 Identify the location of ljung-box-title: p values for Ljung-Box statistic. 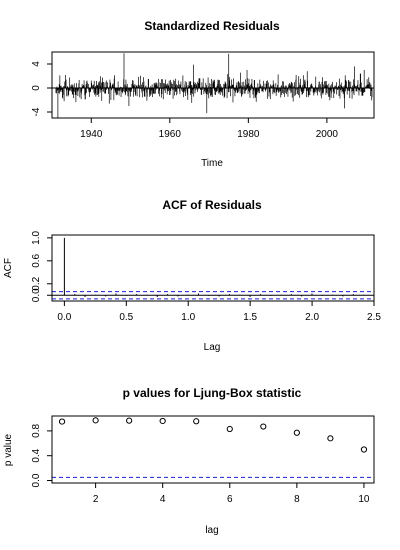
(212, 393).